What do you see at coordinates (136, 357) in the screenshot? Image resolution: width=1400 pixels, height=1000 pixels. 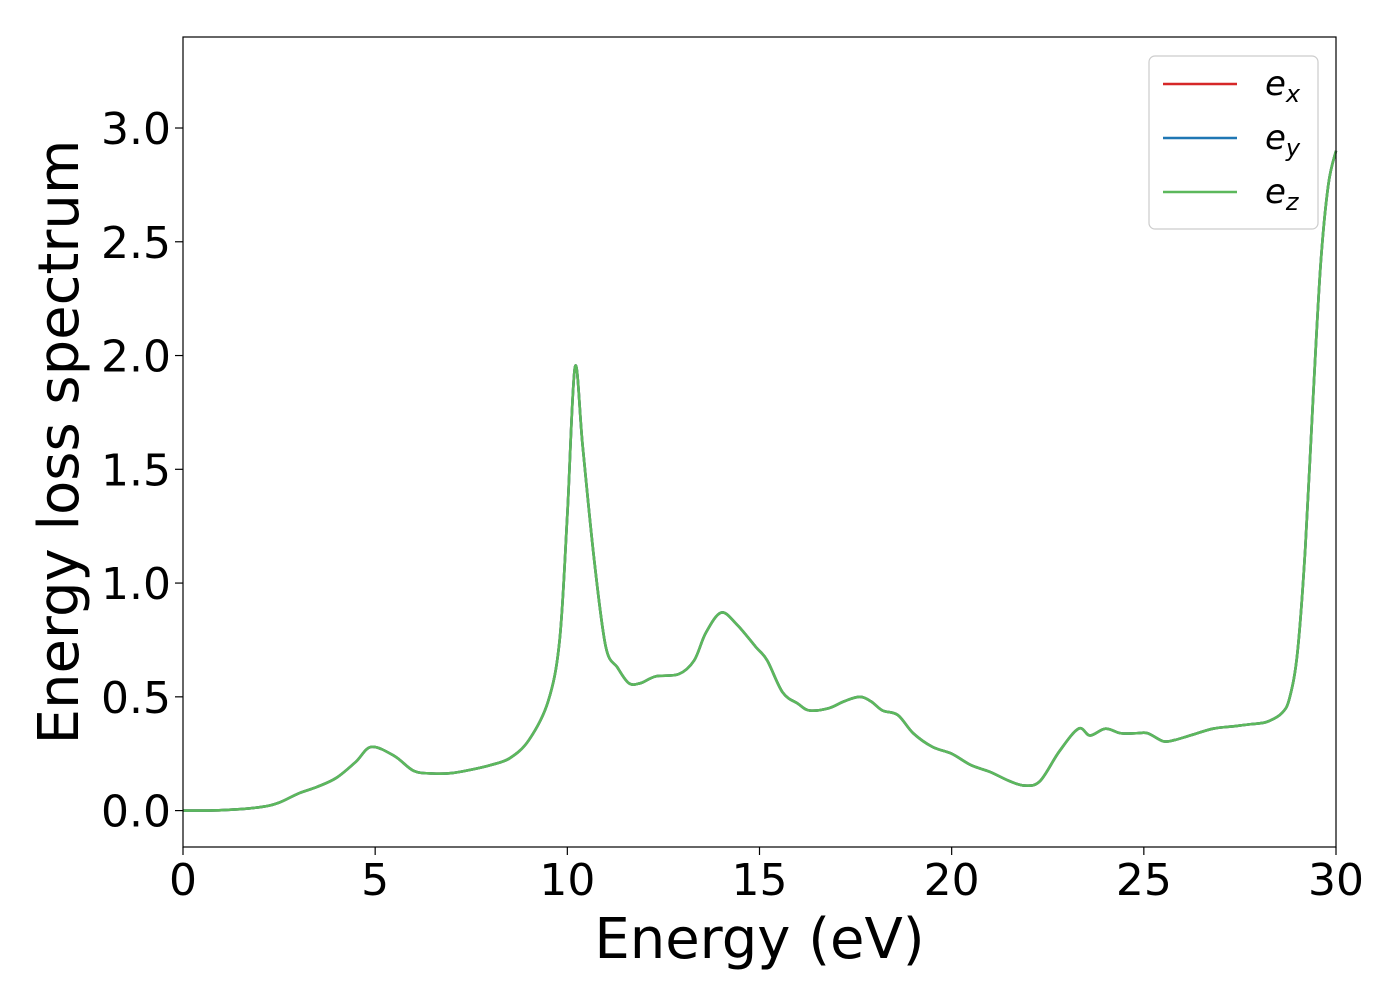 I see `y-tick-label: 2.0` at bounding box center [136, 357].